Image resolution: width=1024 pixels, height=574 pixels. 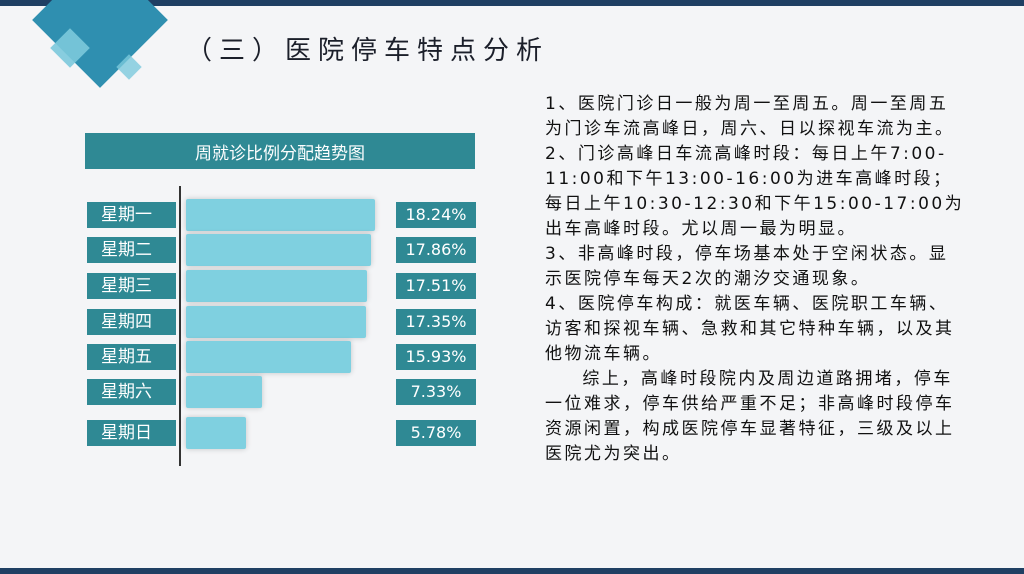 What do you see at coordinates (436, 286) in the screenshot?
I see `value-label: 17.51%` at bounding box center [436, 286].